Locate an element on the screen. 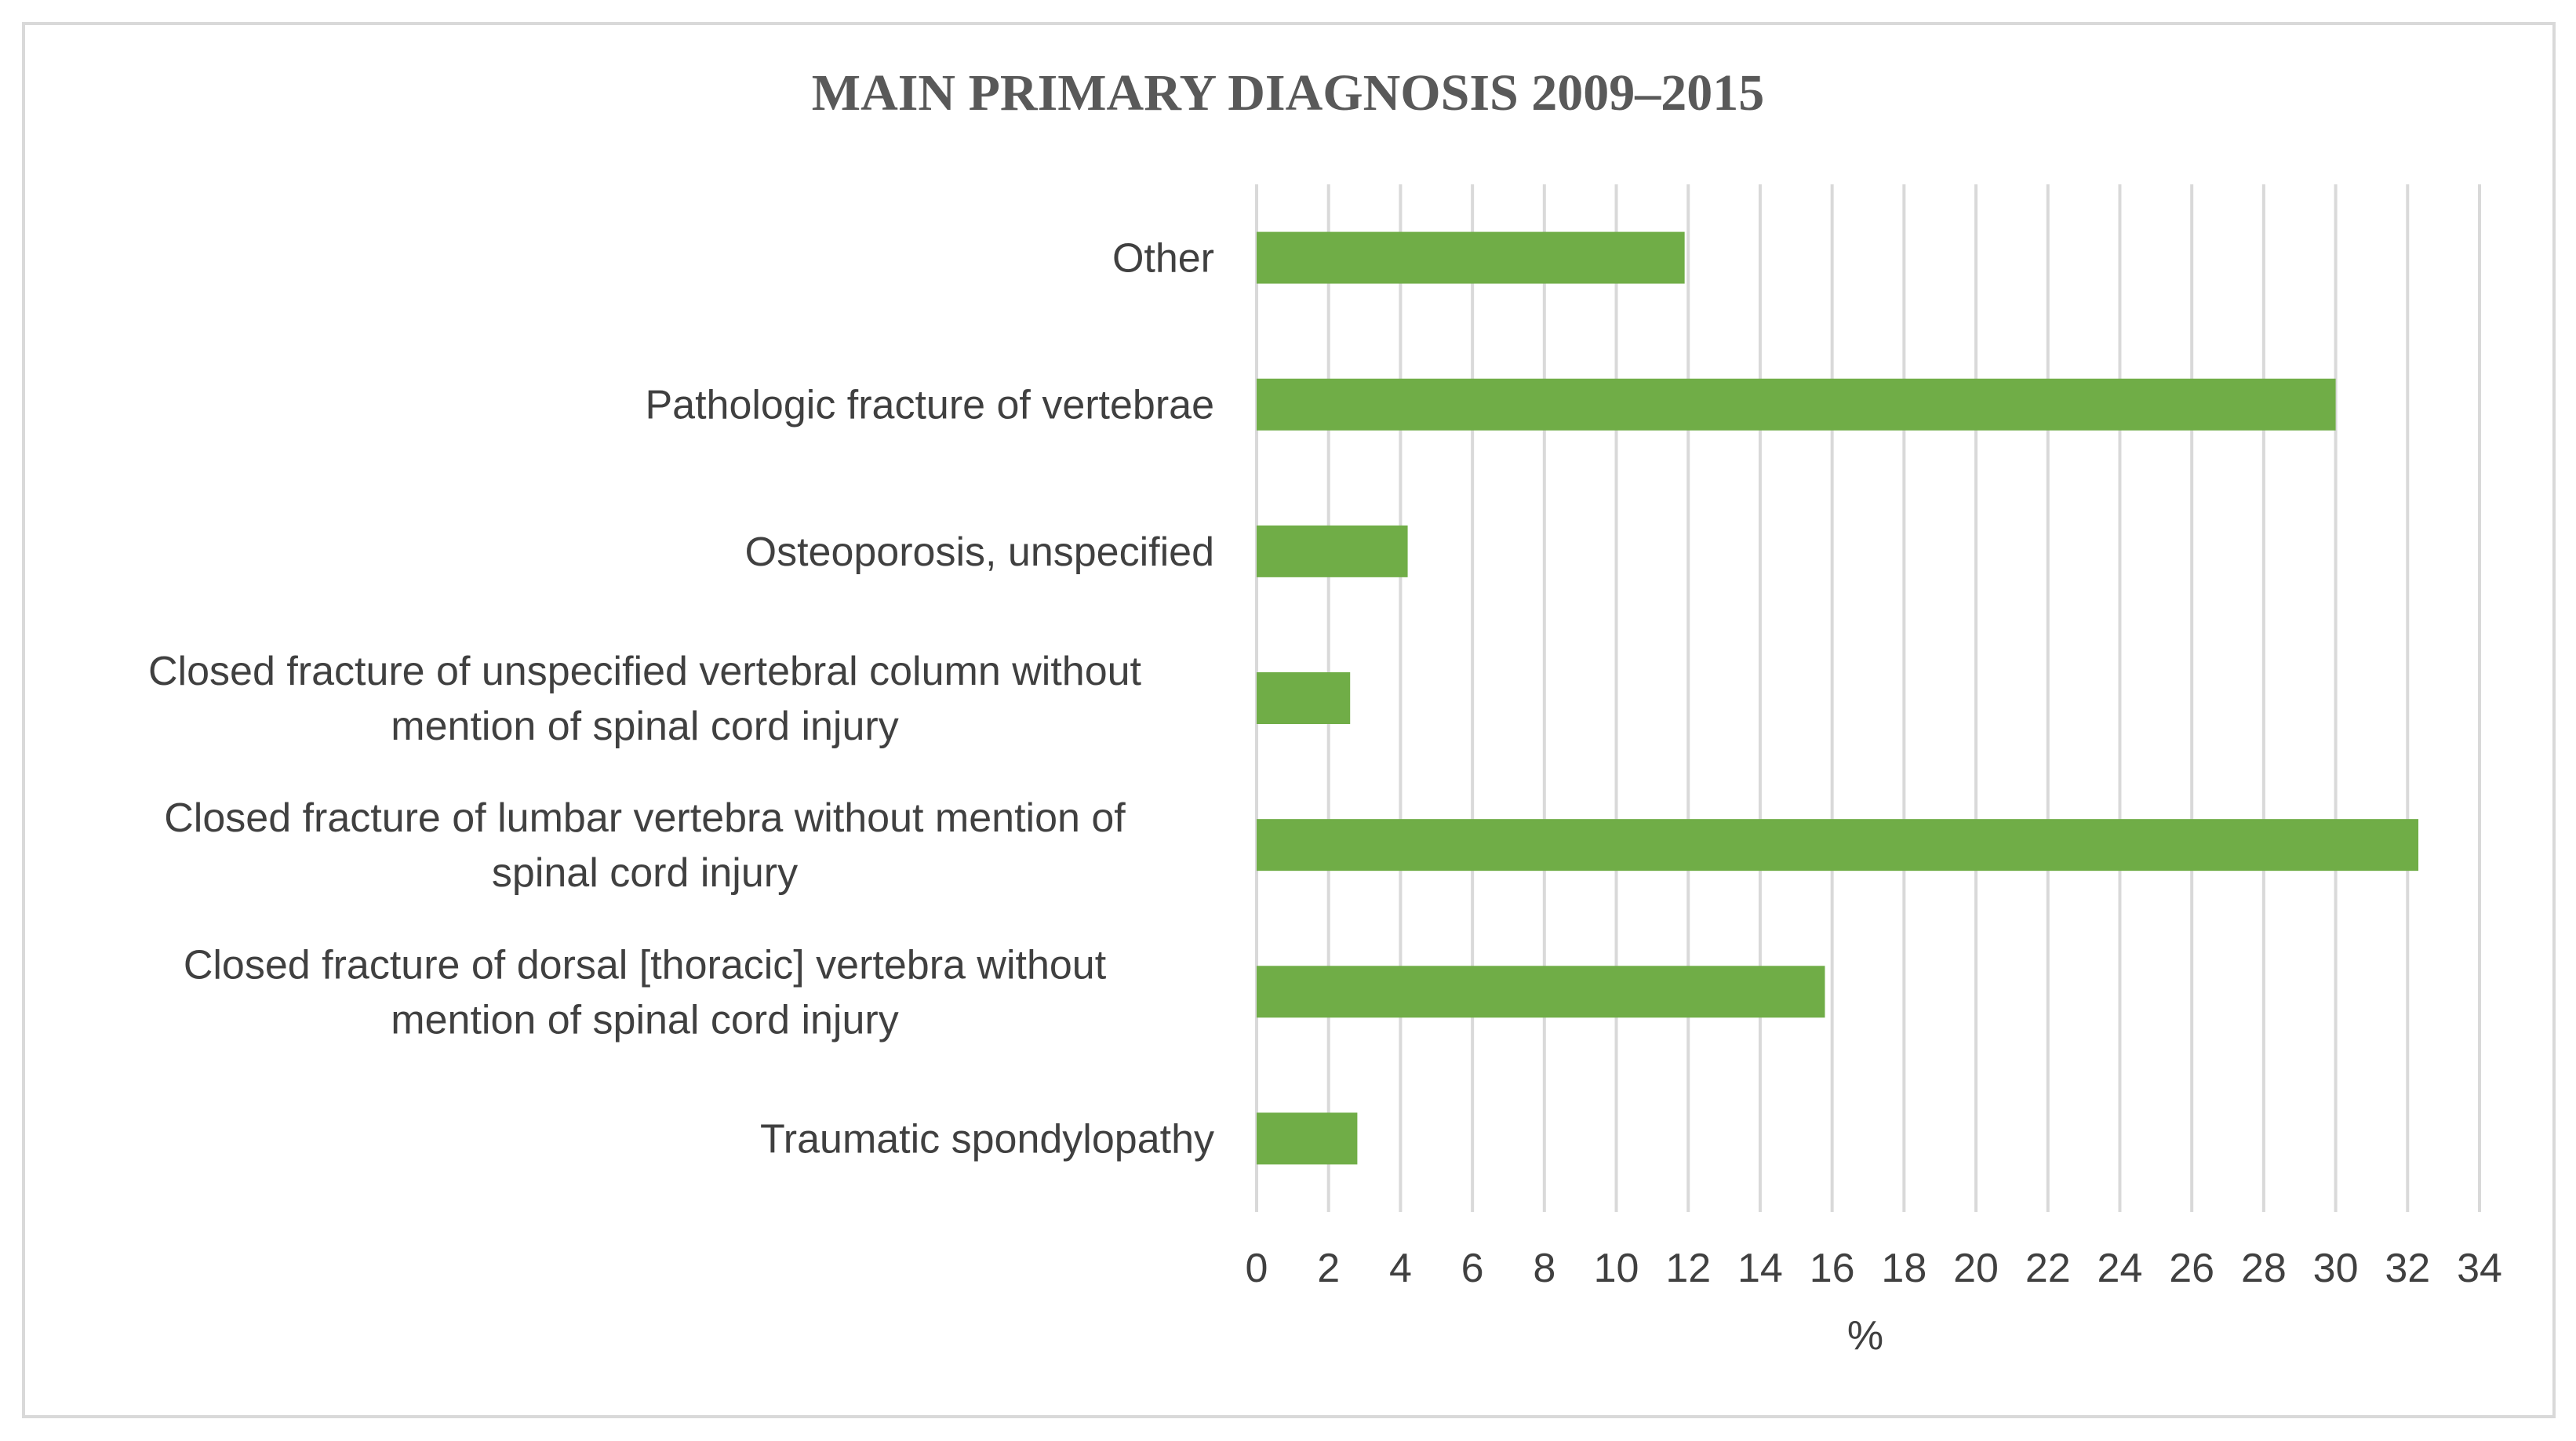  x-tick-label: 22 is located at coordinates (2048, 1268).